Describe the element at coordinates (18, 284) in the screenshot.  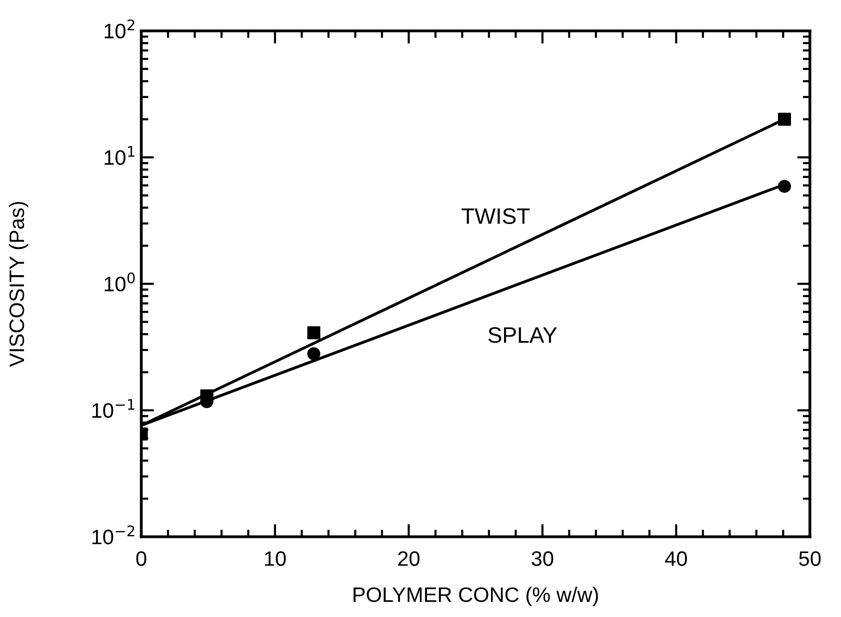
I see `y-axis-title: VISCOSITY (Pas)` at that location.